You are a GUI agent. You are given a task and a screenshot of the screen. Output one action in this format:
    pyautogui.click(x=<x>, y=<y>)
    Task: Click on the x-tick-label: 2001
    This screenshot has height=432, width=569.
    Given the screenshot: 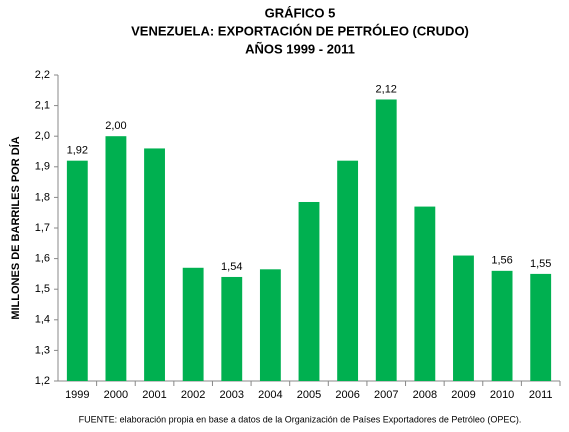 What is the action you would take?
    pyautogui.click(x=154, y=395)
    